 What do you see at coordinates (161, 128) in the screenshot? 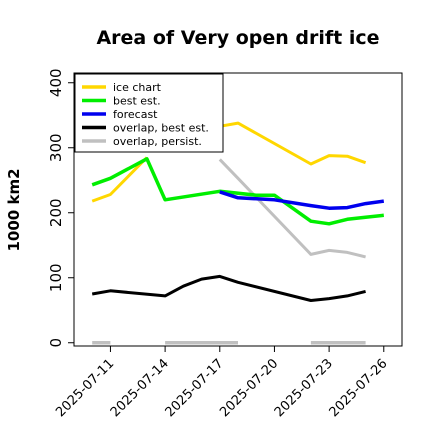
I see `legend-label: overlap, best est.` at bounding box center [161, 128].